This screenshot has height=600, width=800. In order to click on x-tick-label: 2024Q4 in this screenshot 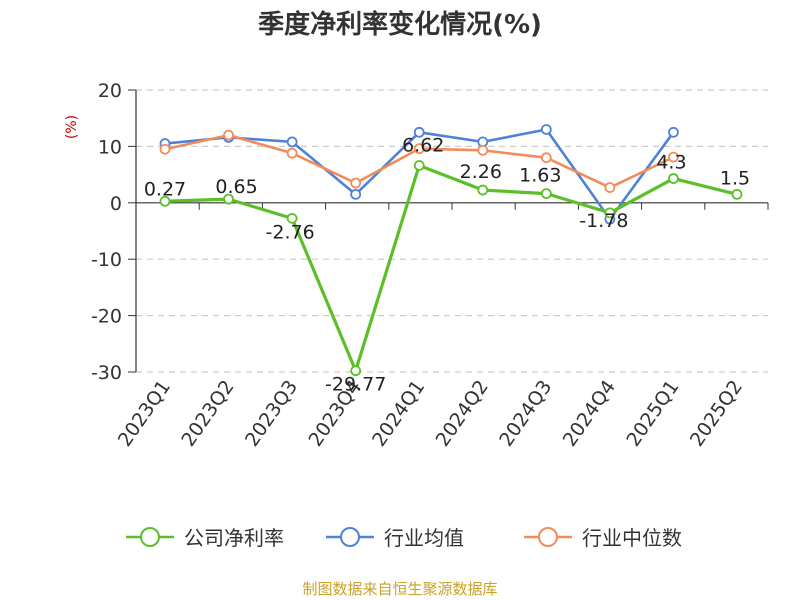, I will do `click(589, 413)`.